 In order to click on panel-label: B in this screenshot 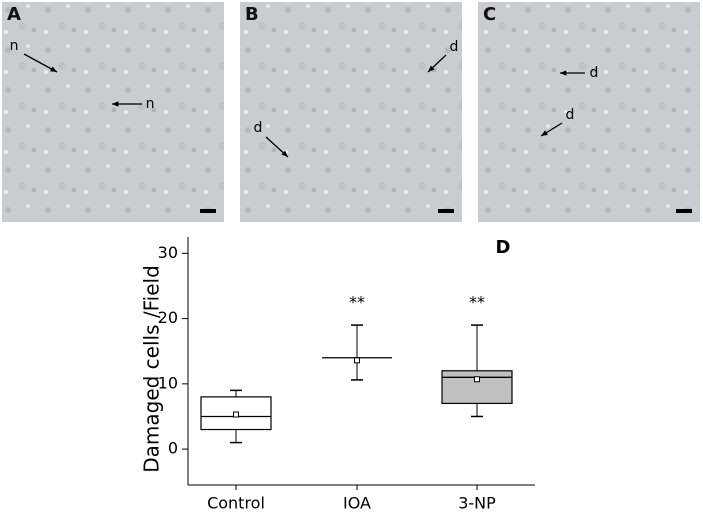, I will do `click(252, 14)`.